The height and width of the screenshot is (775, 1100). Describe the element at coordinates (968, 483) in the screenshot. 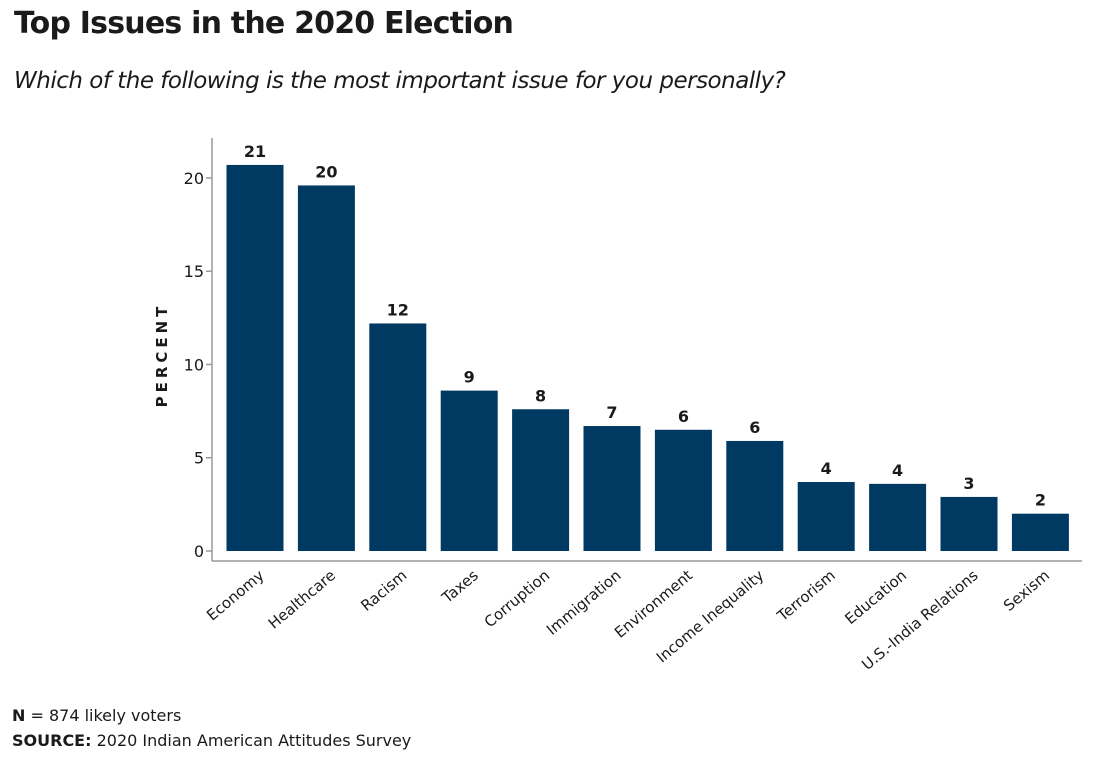

I see `bar-value-label: 3` at that location.